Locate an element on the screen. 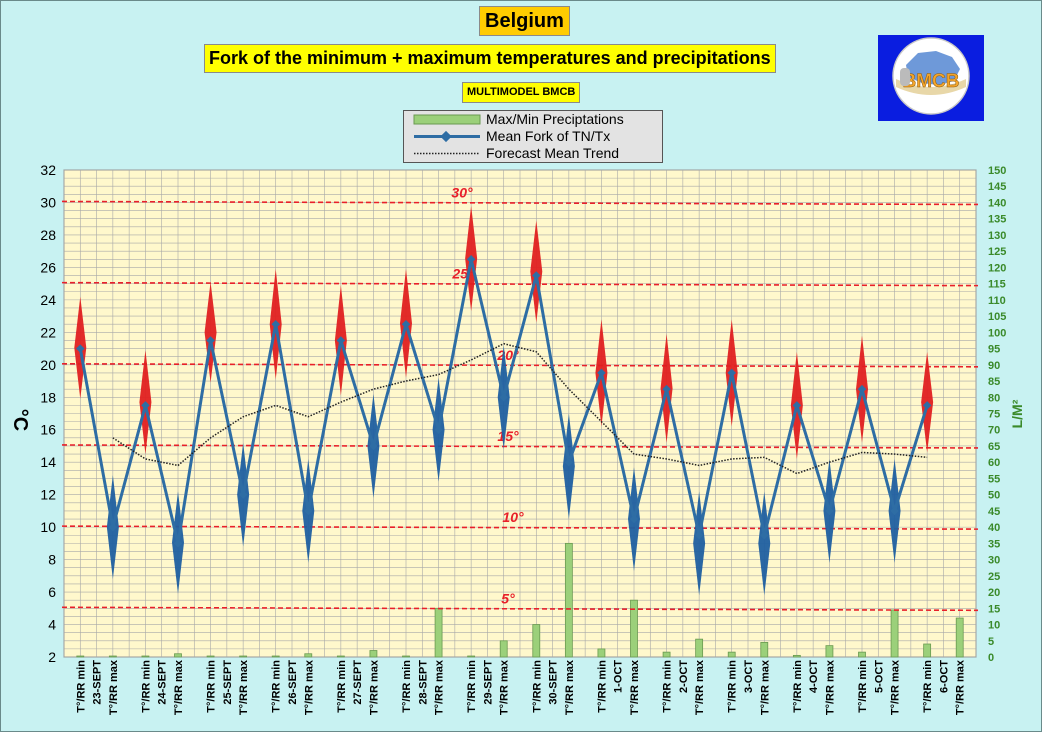 This screenshot has height=732, width=1042. x-date-label: 29-SEPT is located at coordinates (488, 682).